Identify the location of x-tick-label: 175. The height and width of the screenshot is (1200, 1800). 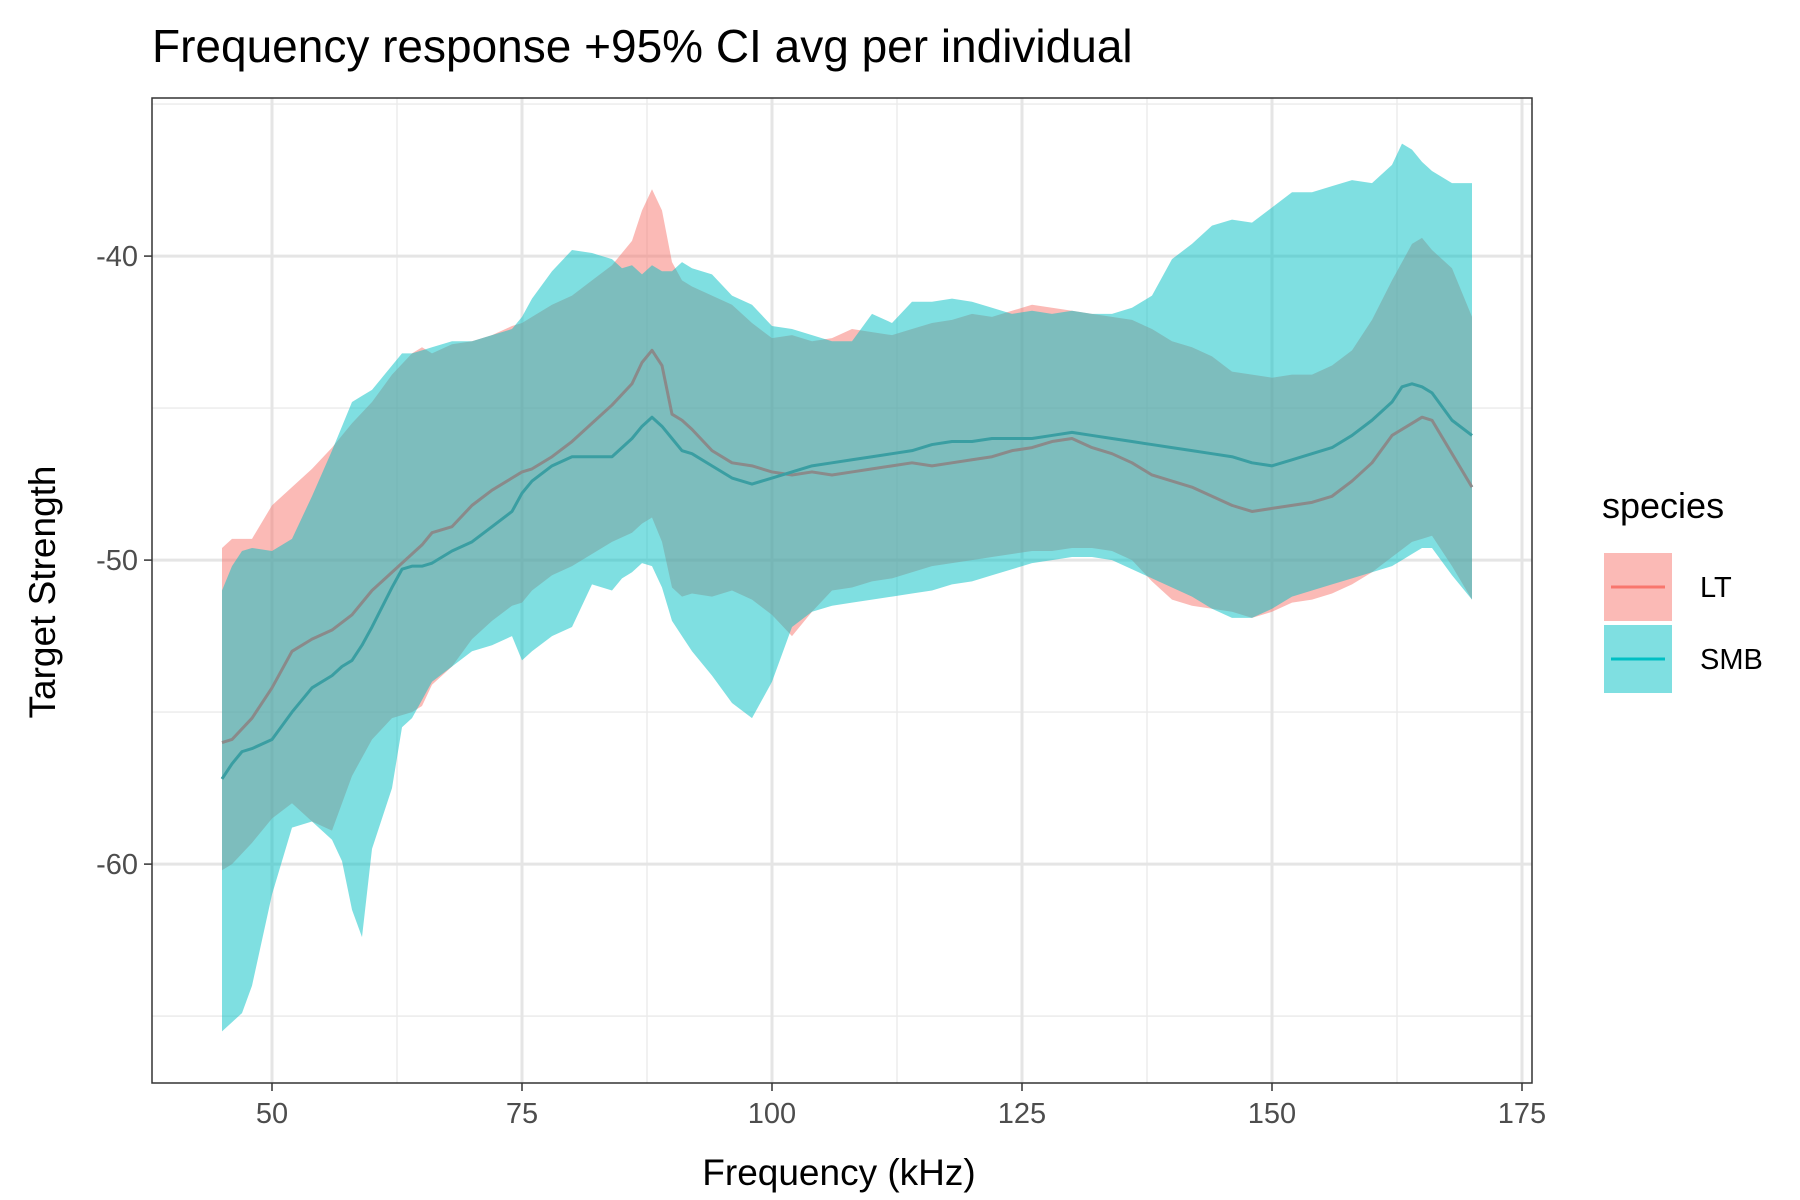
(1522, 1114).